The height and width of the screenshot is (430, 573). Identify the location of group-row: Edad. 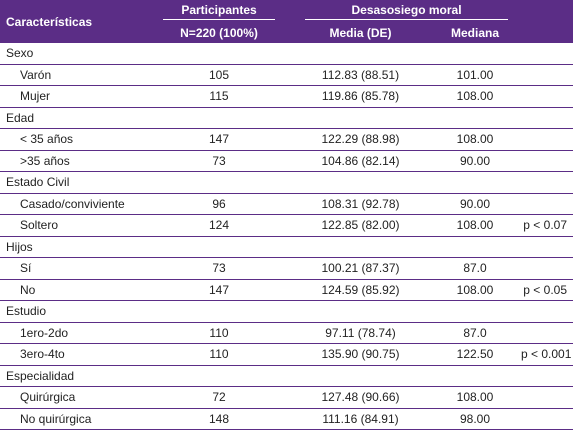
(286, 118).